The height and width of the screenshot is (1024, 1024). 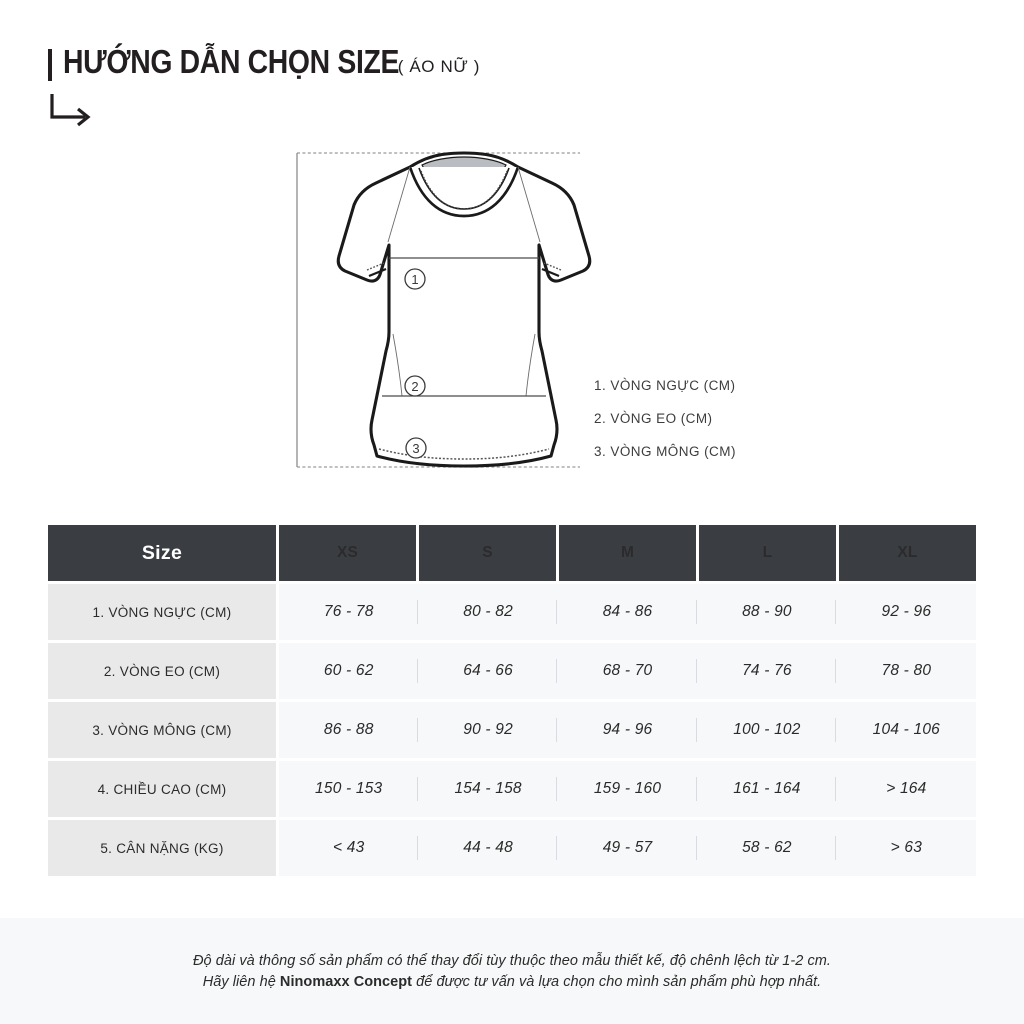 I want to click on marker-3-icon: 3, so click(x=416, y=448).